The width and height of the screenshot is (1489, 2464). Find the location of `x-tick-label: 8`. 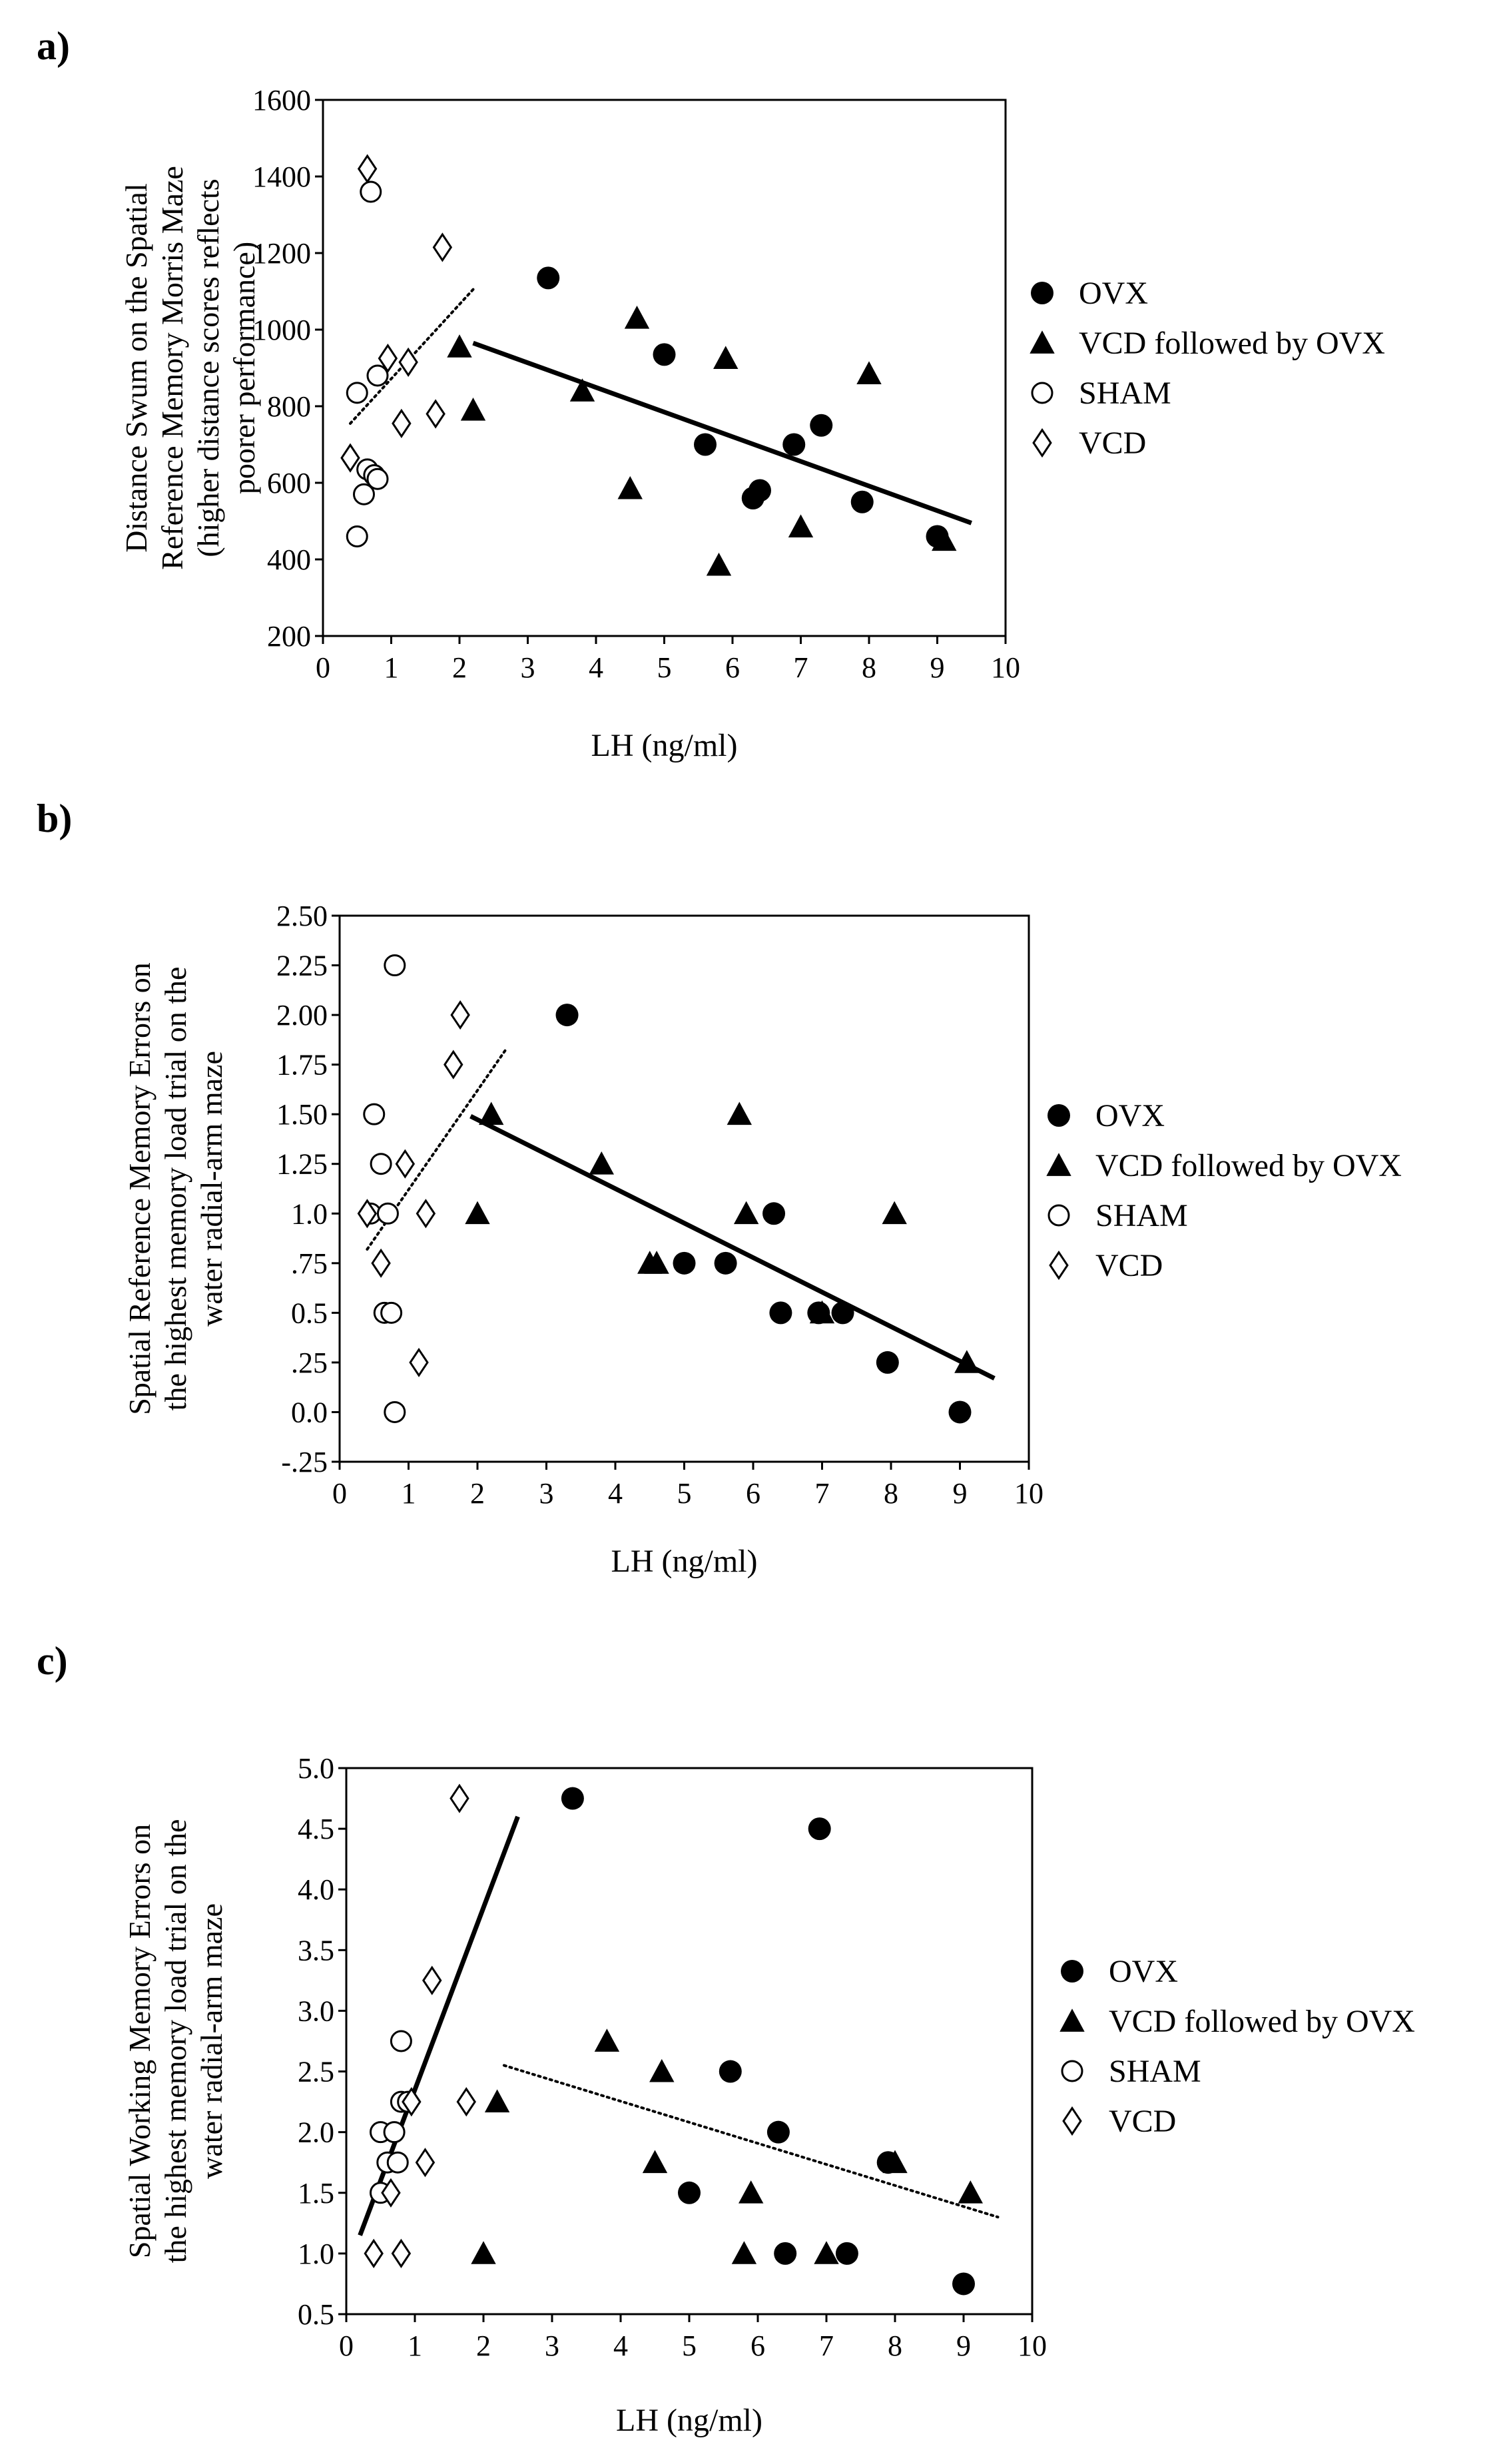

x-tick-label: 8 is located at coordinates (895, 2345).